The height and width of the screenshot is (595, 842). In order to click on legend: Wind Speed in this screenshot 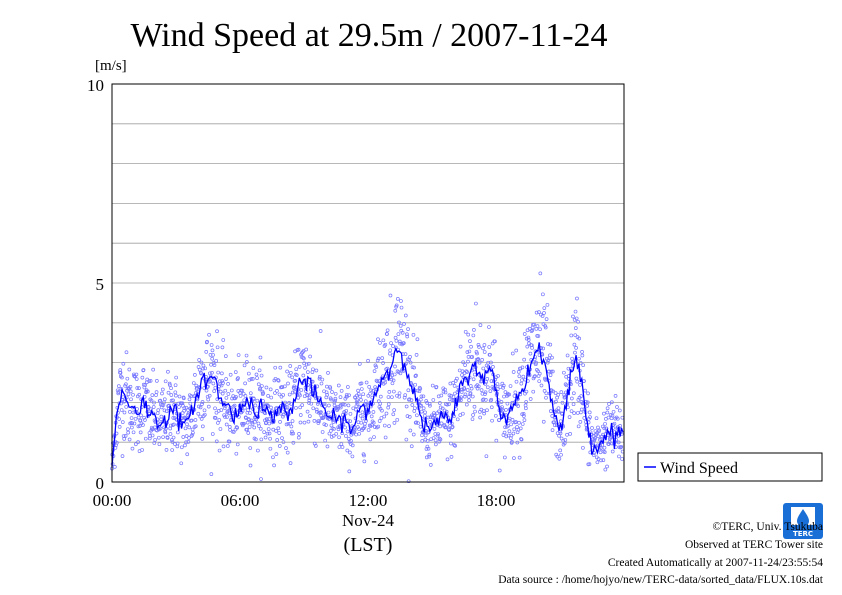, I will do `click(730, 467)`.